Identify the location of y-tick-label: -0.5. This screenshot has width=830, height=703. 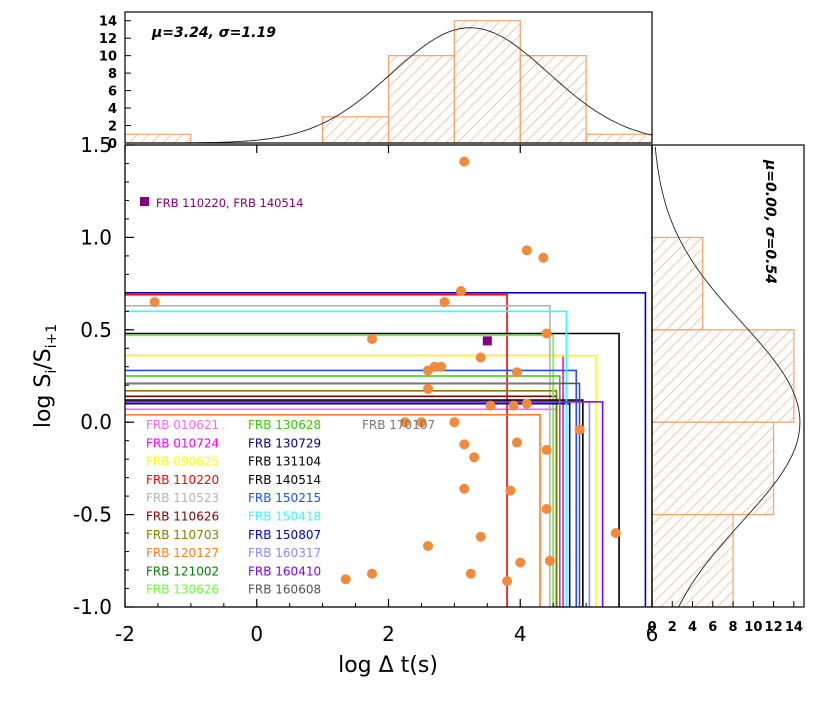
(92, 515).